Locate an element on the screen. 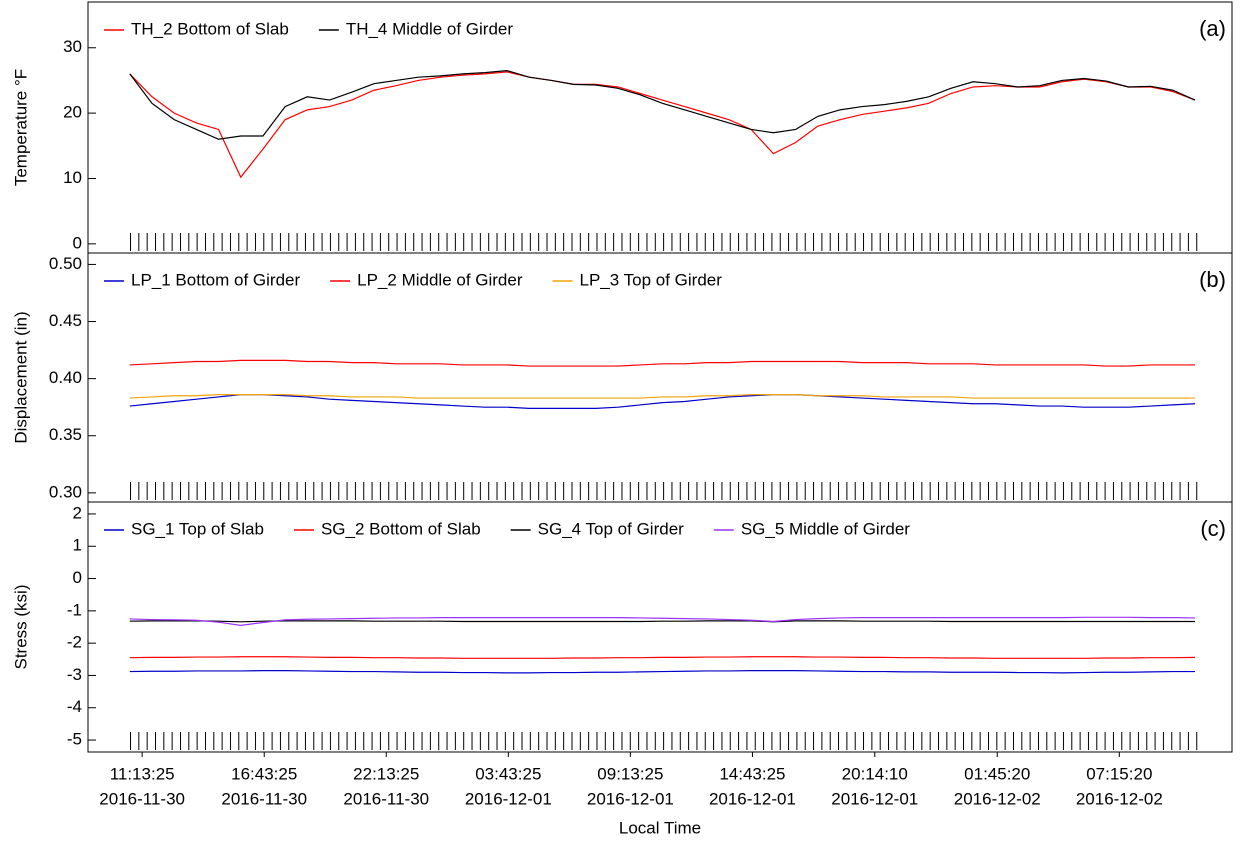 The width and height of the screenshot is (1244, 841). y-axis-label: Stress (ksi) is located at coordinates (20, 627).